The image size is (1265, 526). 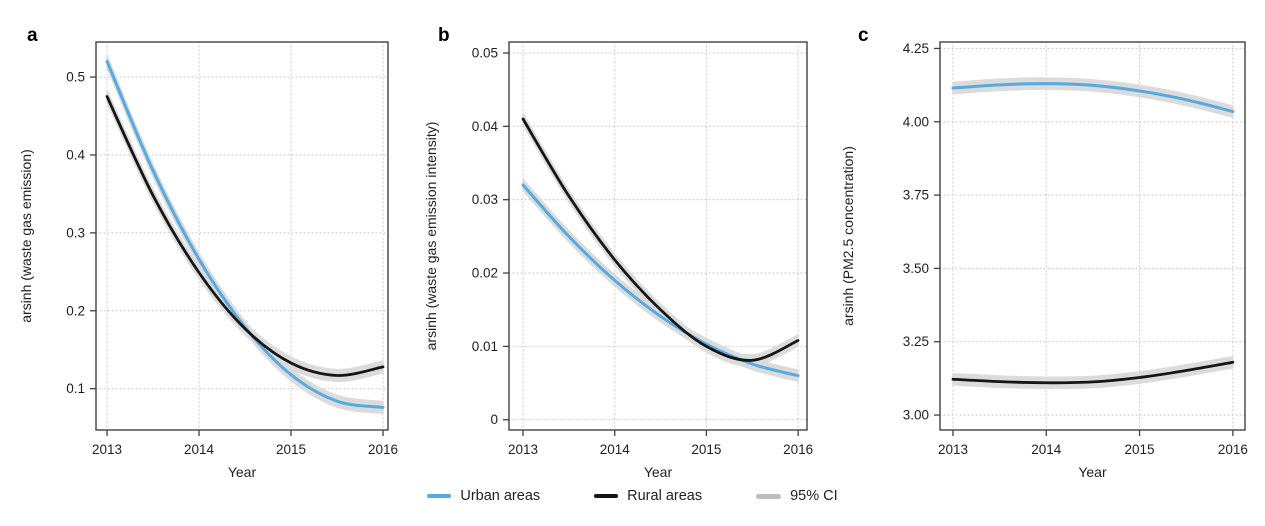 What do you see at coordinates (769, 496) in the screenshot?
I see `ci-band-swatch-icon` at bounding box center [769, 496].